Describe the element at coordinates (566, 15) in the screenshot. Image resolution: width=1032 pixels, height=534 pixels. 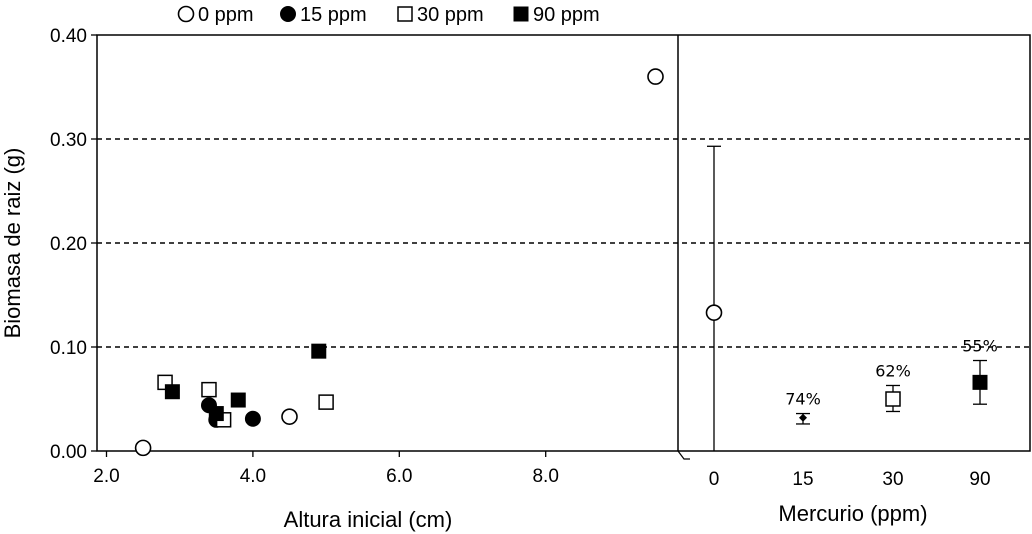
I see `legend-label: 90 ppm` at that location.